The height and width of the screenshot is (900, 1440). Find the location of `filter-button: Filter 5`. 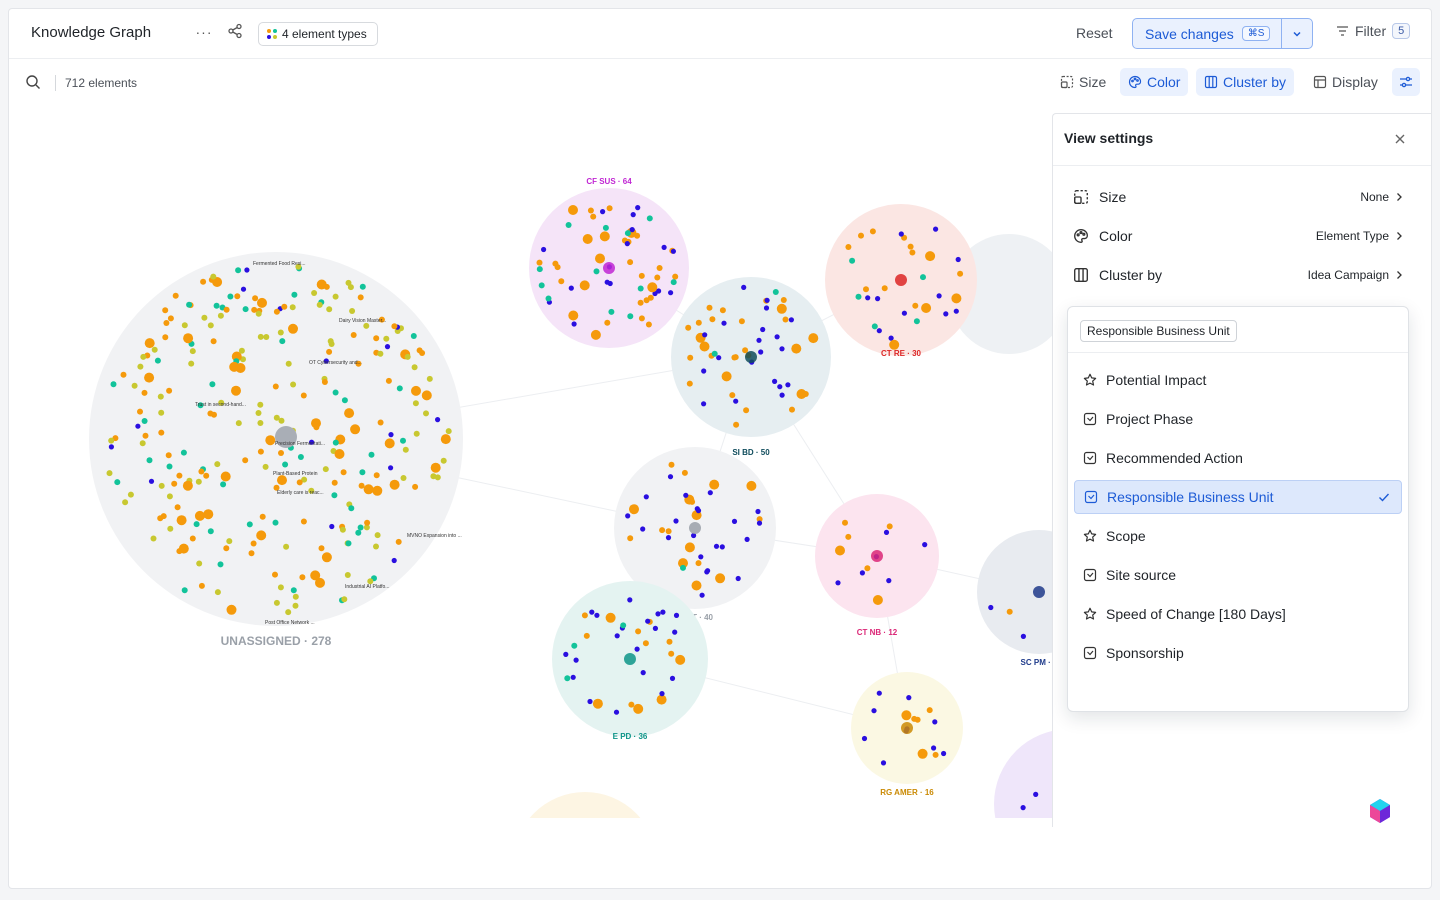

filter-button: Filter 5 is located at coordinates (1373, 31).